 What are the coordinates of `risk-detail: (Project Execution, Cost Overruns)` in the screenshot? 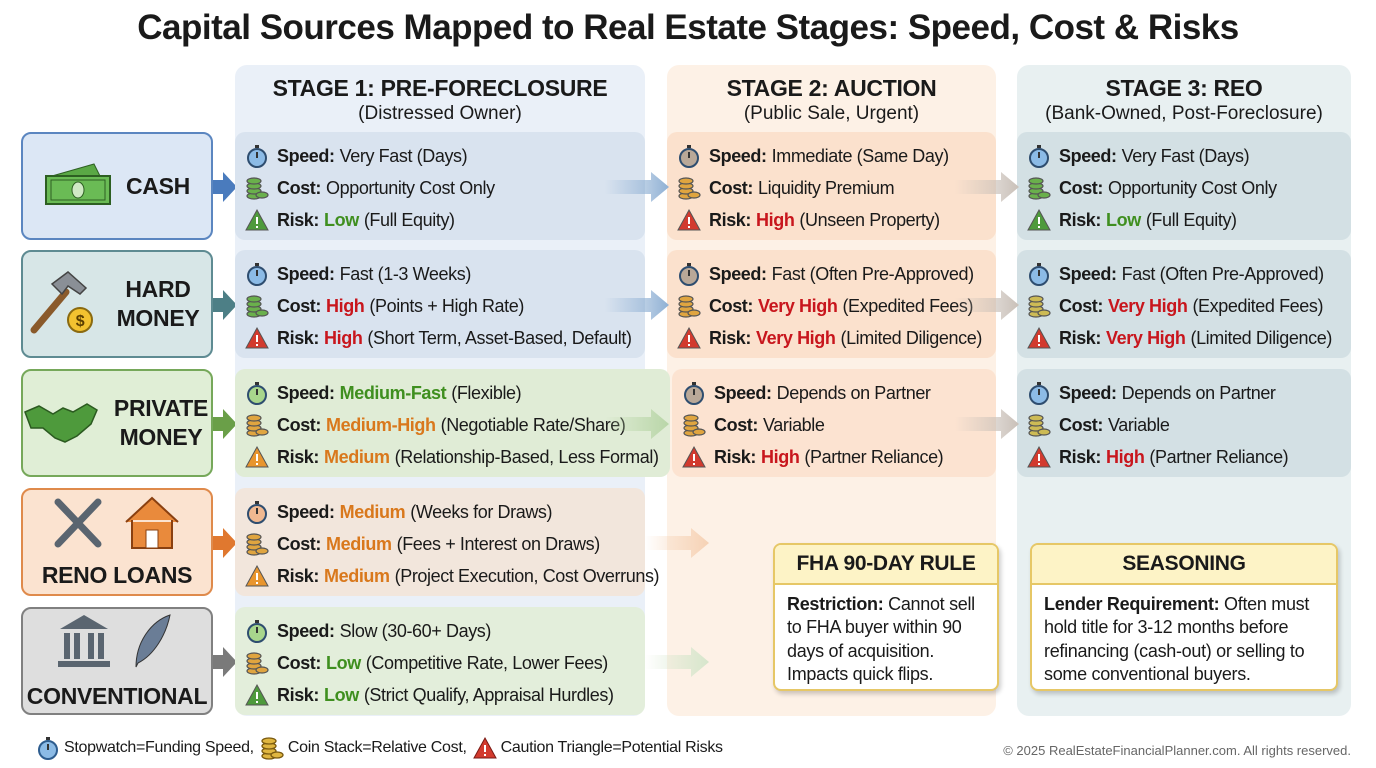 It's located at (527, 575).